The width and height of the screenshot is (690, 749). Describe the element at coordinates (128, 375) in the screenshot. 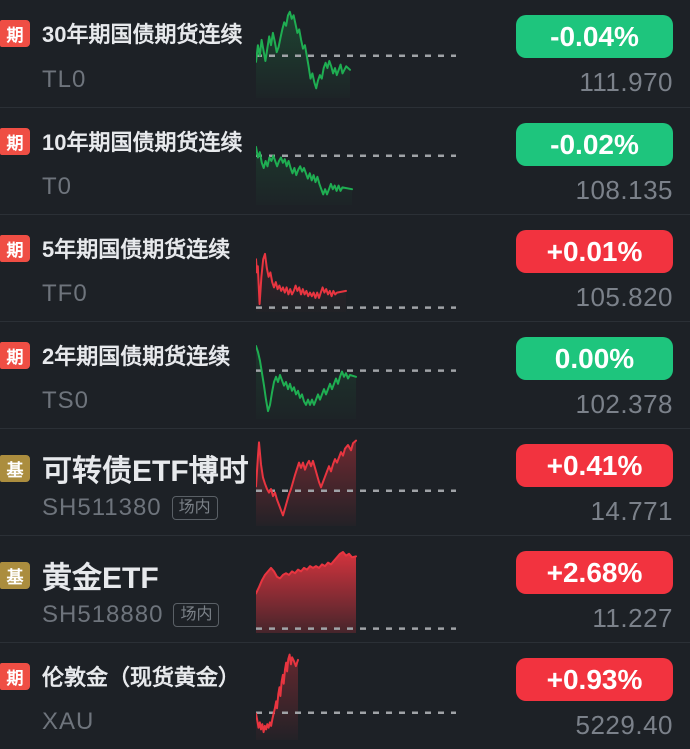

I see `instrument-info: 期 2年期国债期货连续 TS0` at that location.